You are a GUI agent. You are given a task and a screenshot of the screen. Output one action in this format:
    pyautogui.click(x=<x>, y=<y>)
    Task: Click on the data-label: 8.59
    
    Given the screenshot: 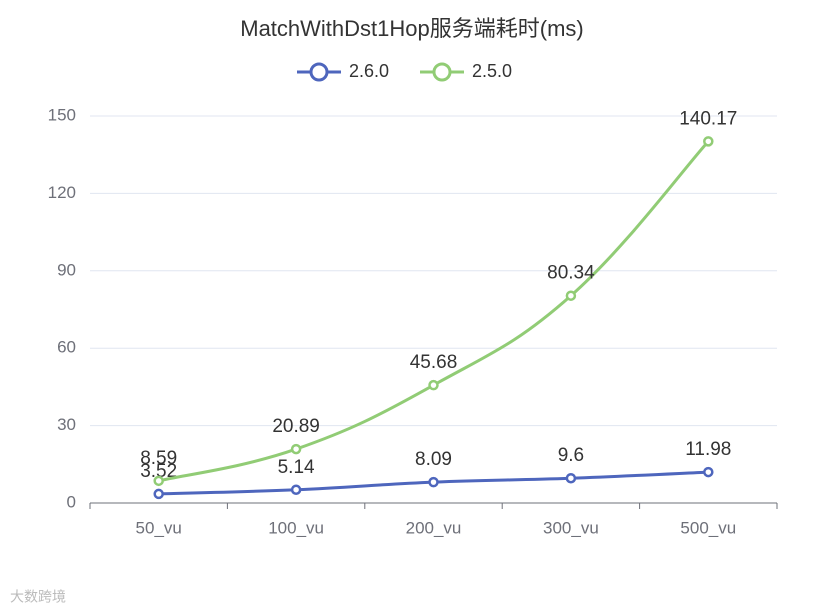 What is the action you would take?
    pyautogui.click(x=158, y=458)
    